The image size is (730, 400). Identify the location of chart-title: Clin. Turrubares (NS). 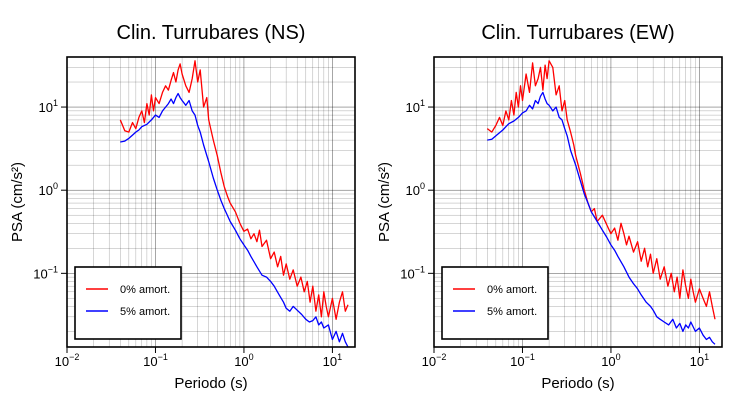
(211, 33).